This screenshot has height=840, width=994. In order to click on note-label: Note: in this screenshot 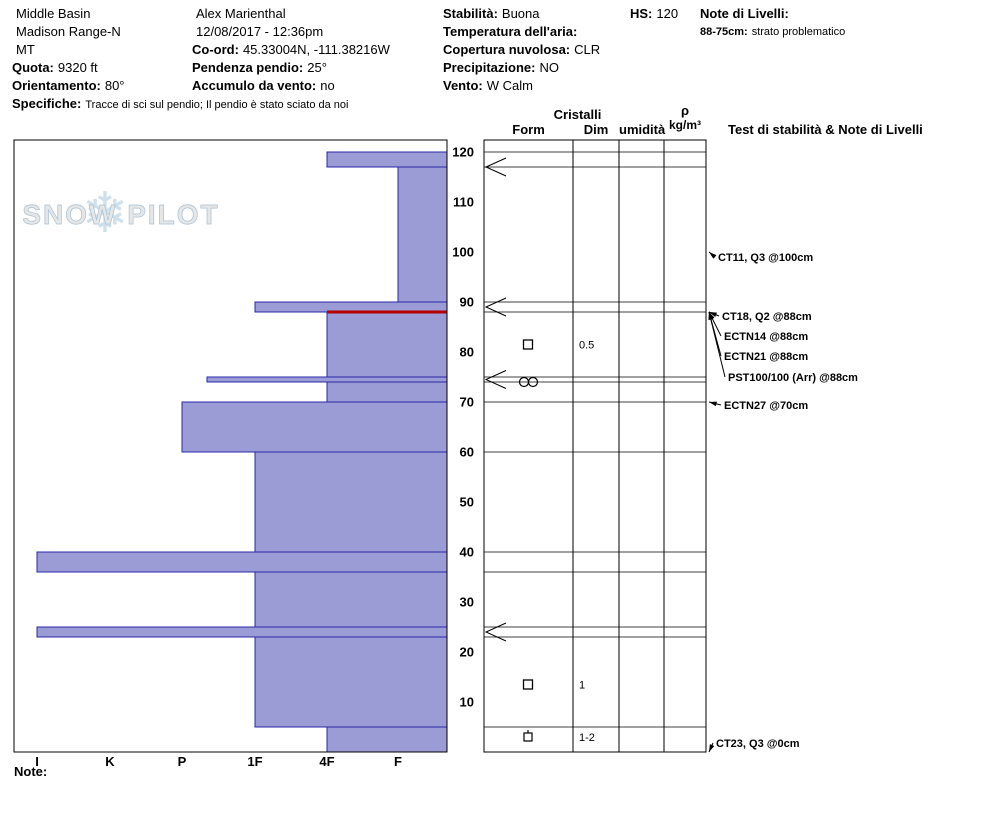, I will do `click(31, 771)`.